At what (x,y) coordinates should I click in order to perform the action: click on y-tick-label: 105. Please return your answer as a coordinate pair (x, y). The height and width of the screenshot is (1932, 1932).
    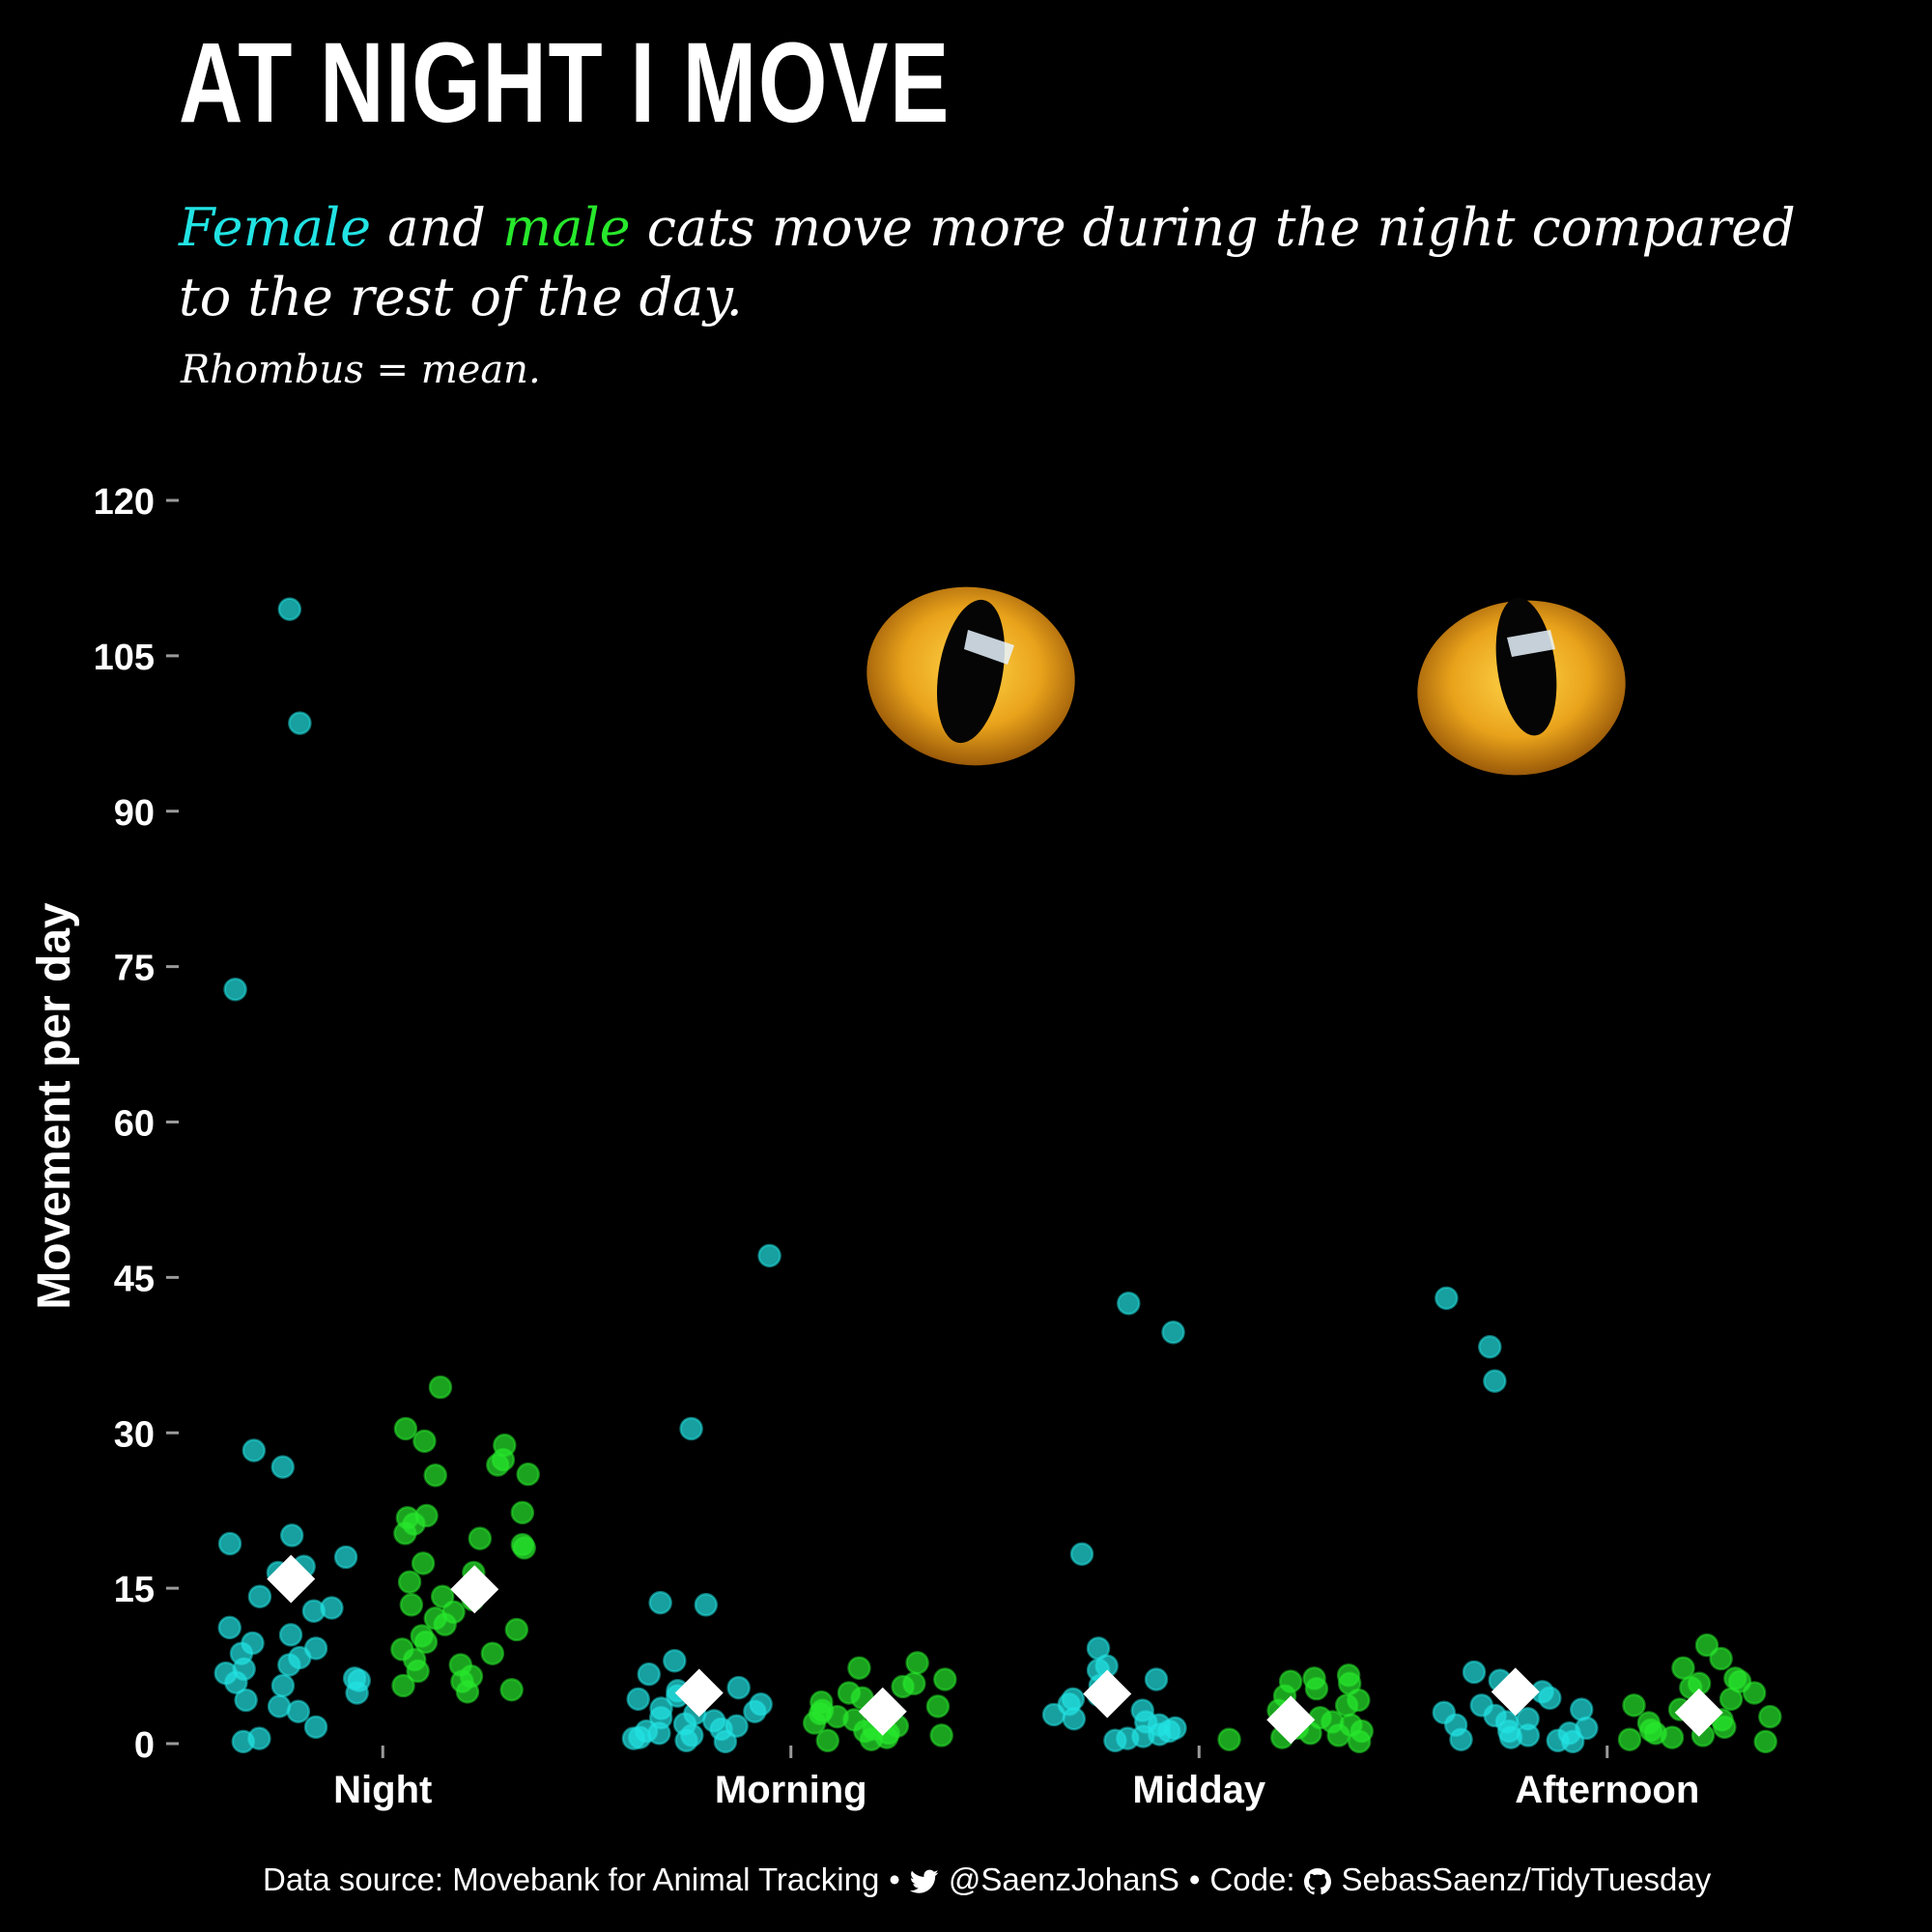
    Looking at the image, I should click on (124, 658).